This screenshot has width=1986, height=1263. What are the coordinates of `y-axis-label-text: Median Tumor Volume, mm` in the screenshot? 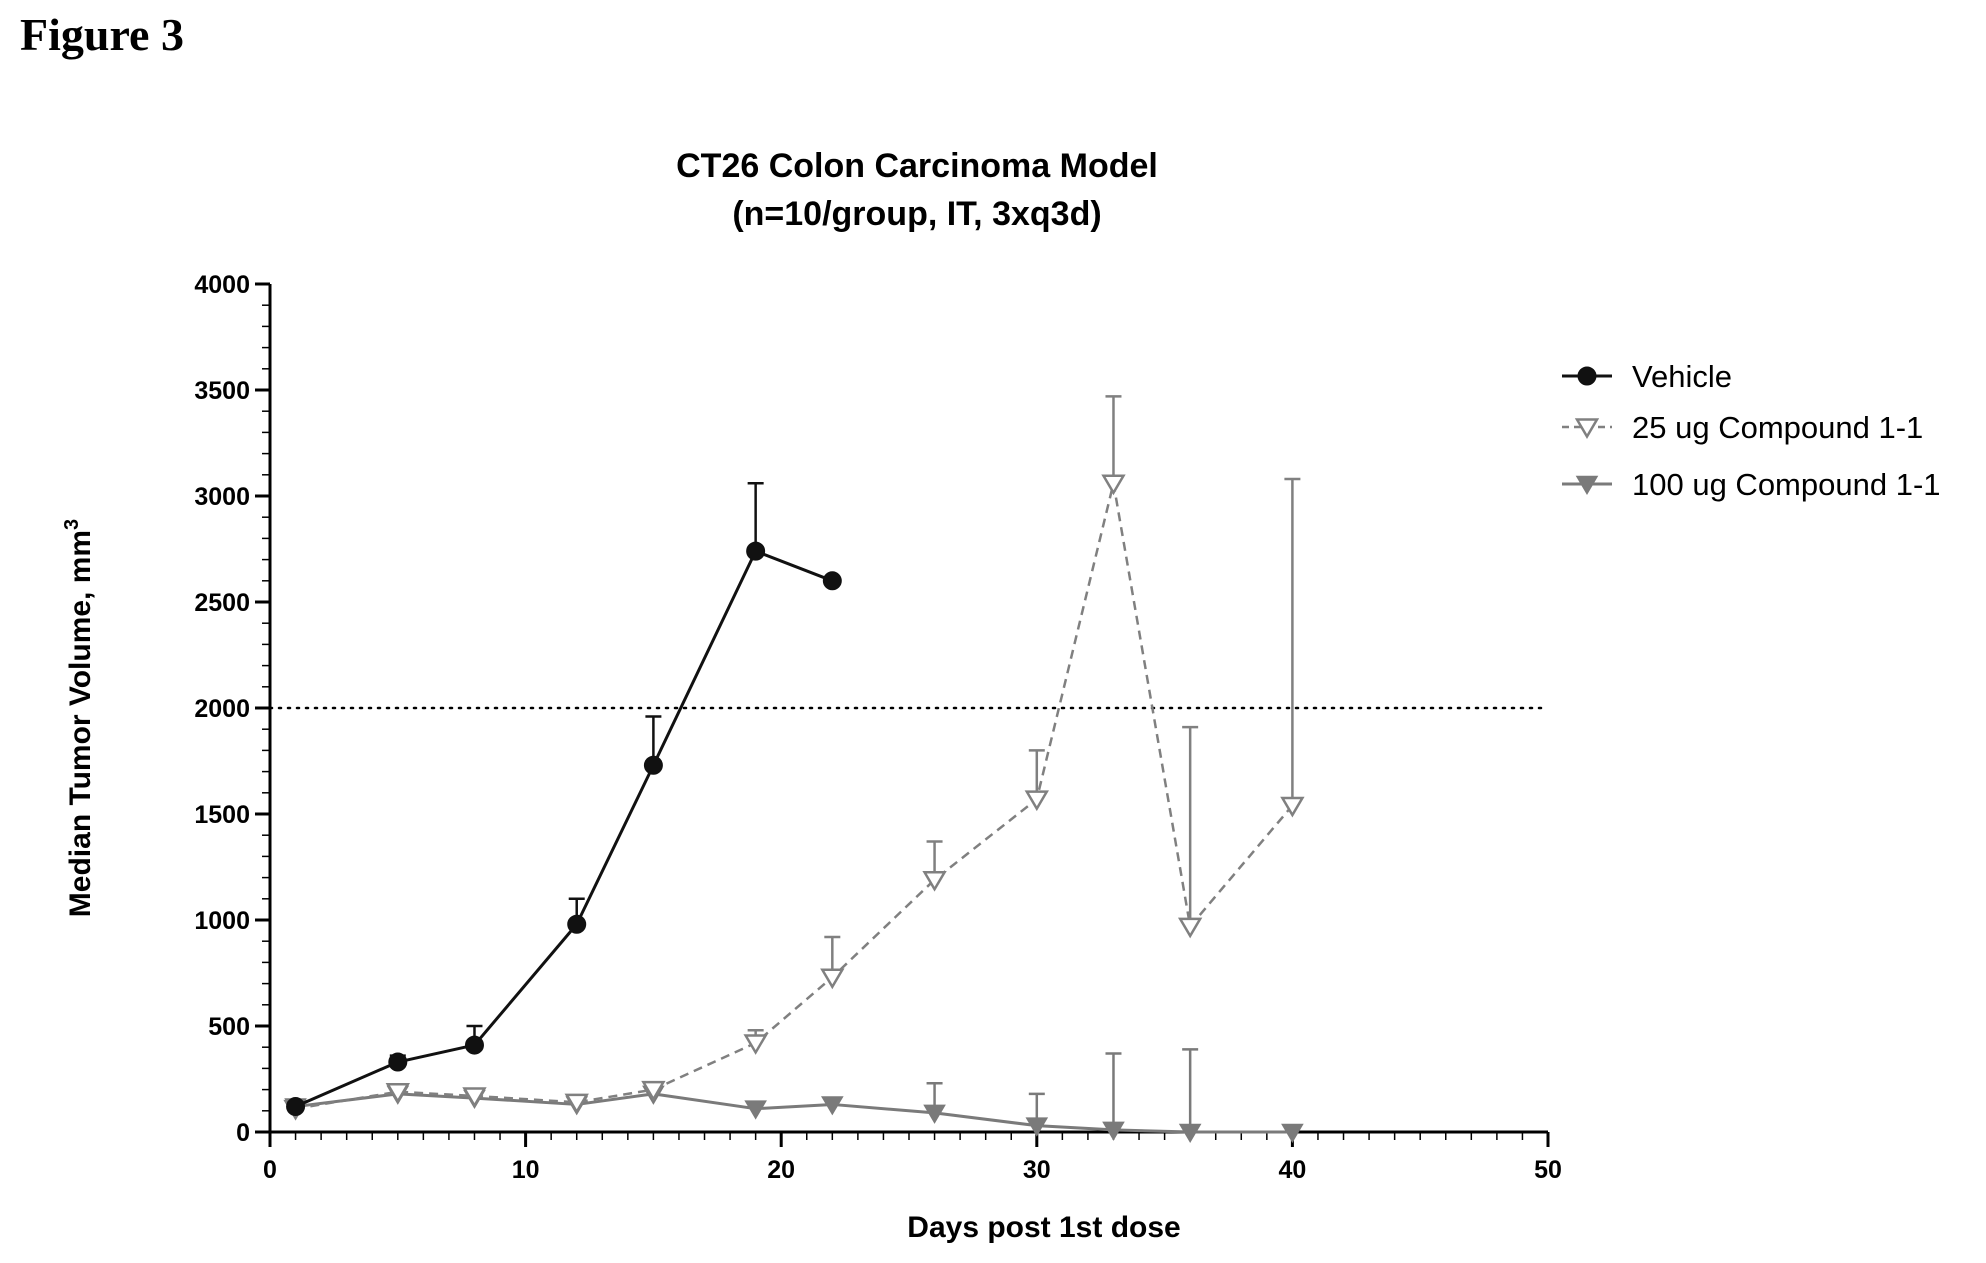 It's located at (80, 723).